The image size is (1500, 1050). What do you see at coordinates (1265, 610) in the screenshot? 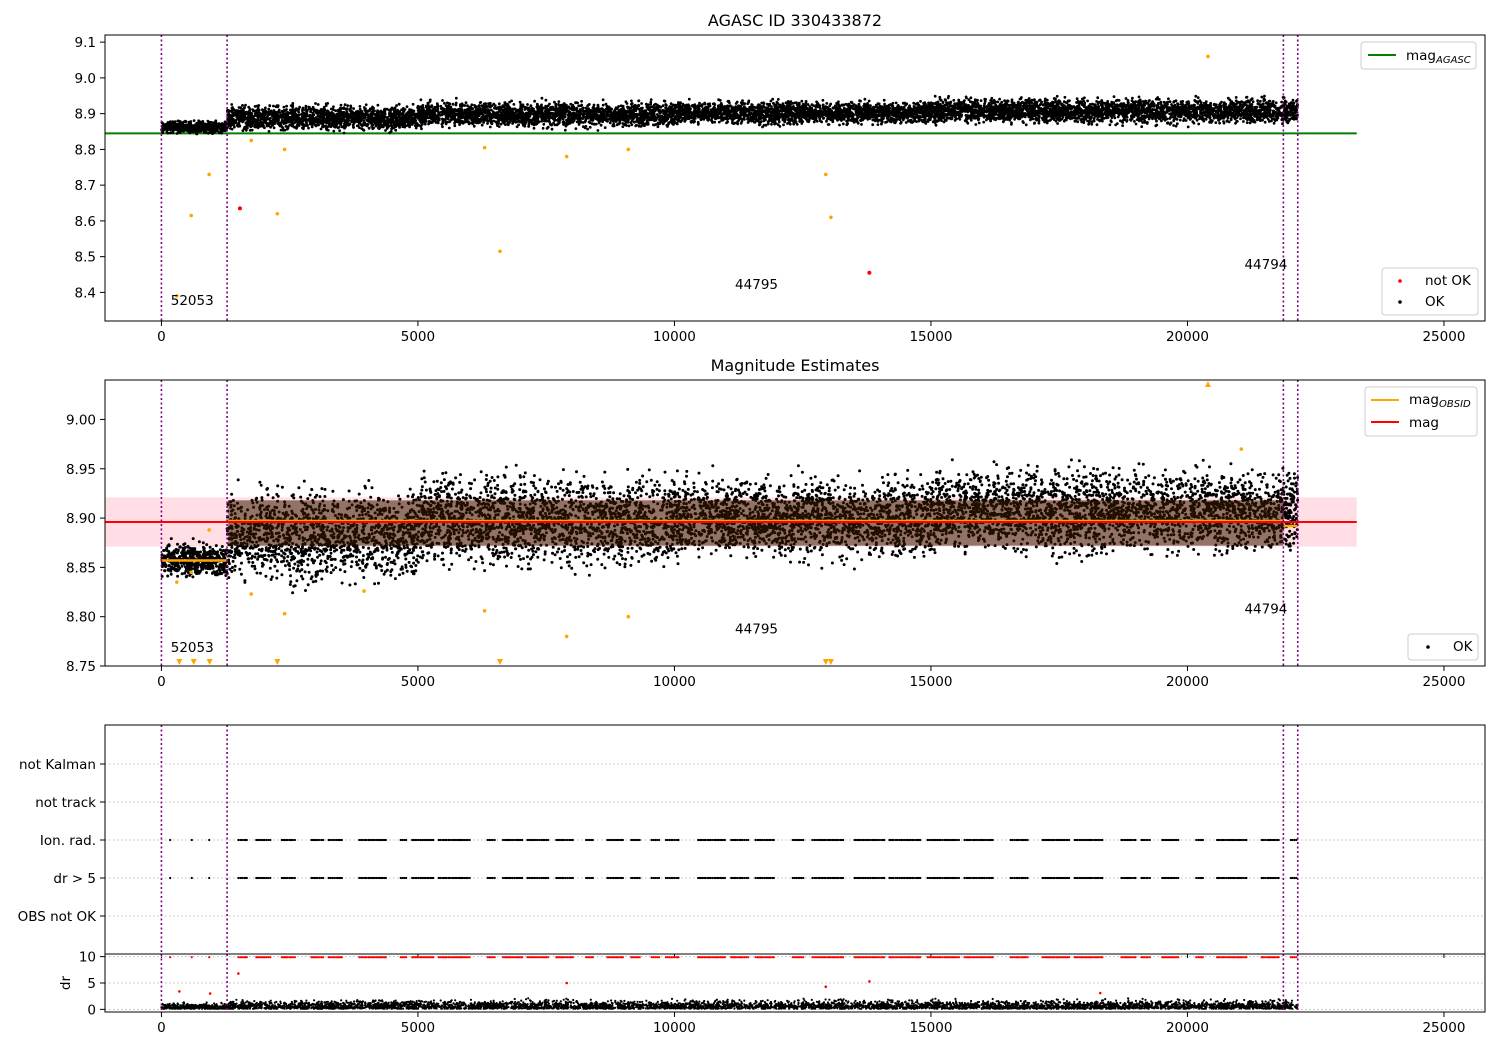
I see `obsid-label: 44794` at bounding box center [1265, 610].